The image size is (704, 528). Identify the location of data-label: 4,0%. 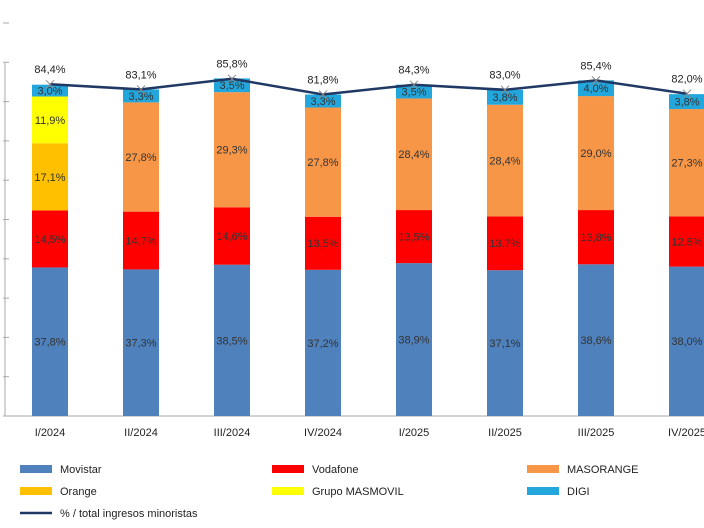
(595, 89).